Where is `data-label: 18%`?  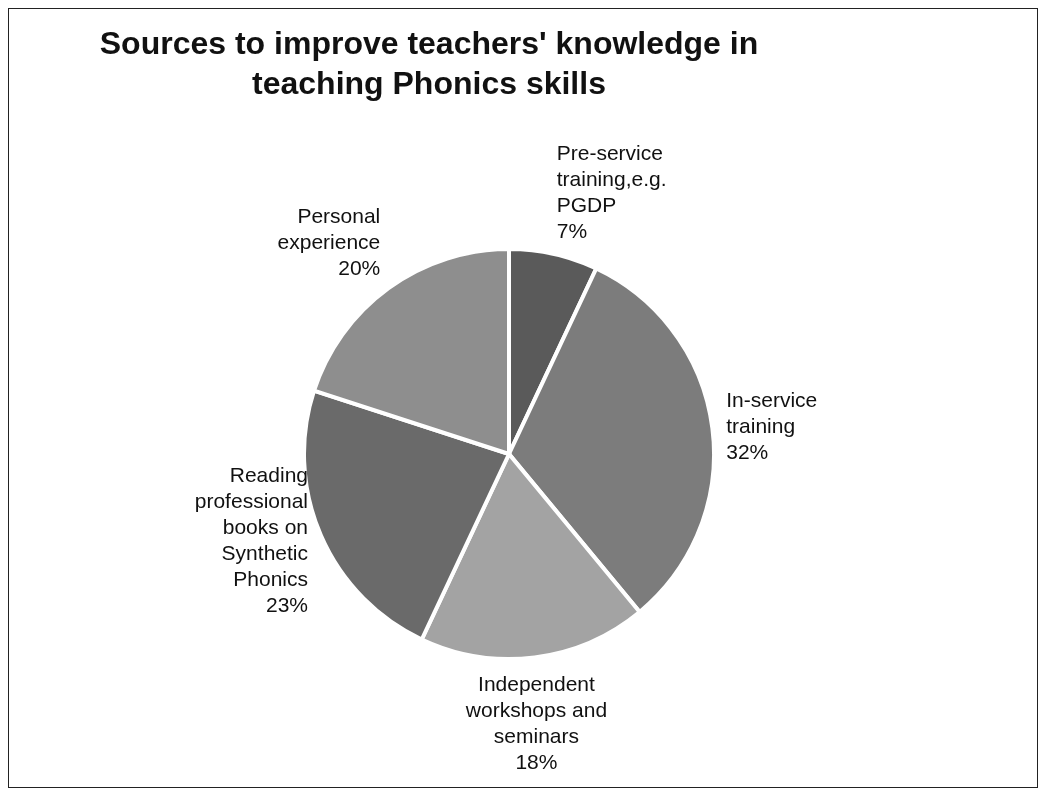
data-label: 18% is located at coordinates (536, 761).